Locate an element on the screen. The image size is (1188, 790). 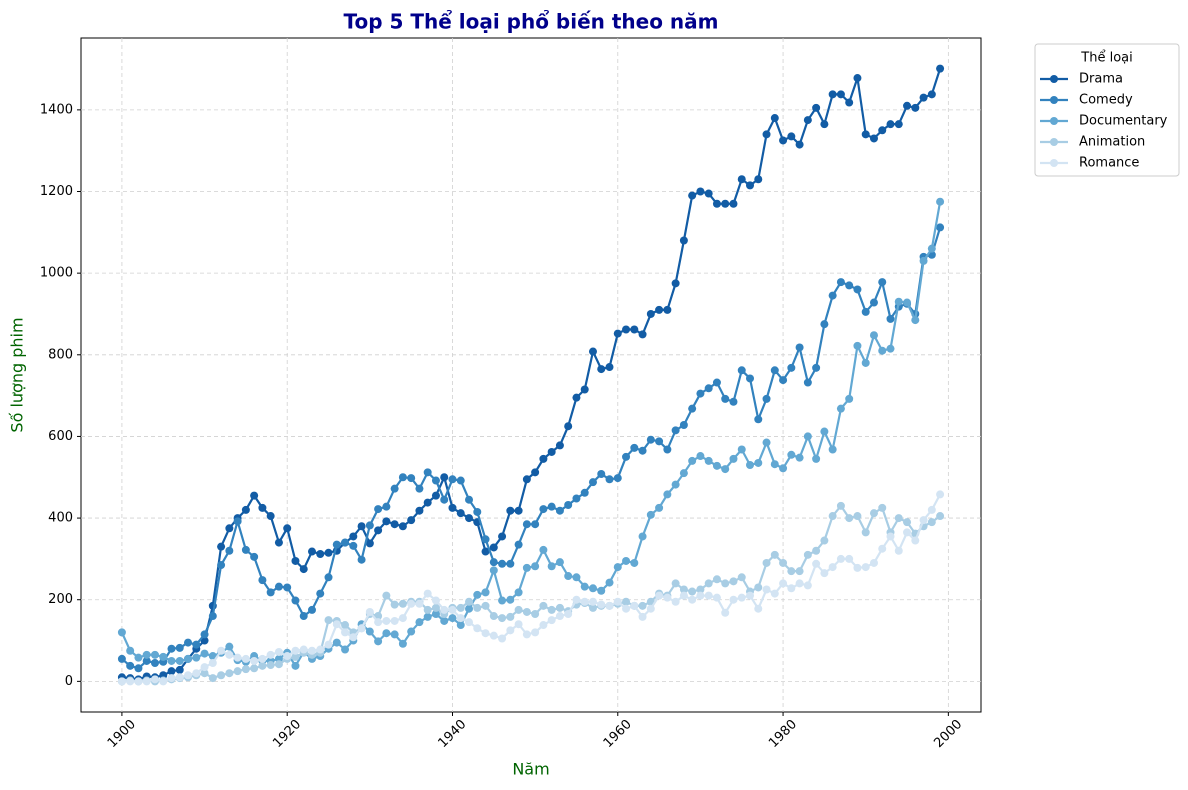
y-axis-label: Số lượng phim is located at coordinates (17, 374).